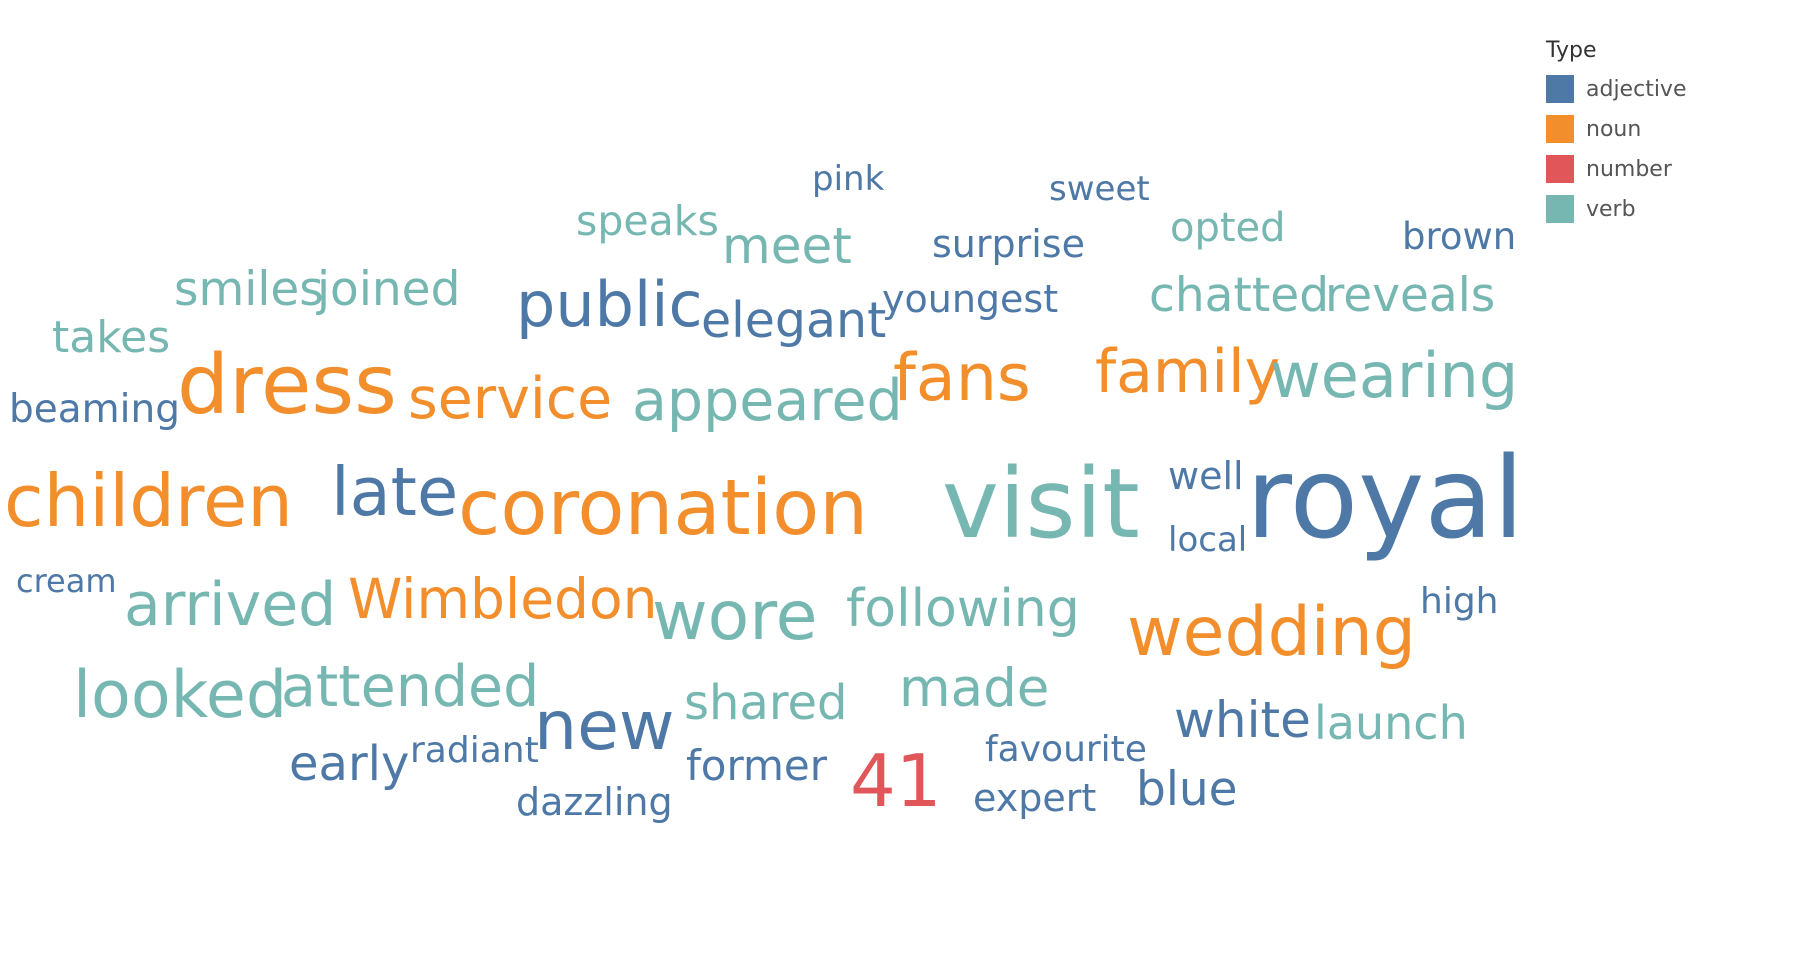 This screenshot has height=960, width=1806. What do you see at coordinates (1560, 89) in the screenshot?
I see `legend-swatch-adjective` at bounding box center [1560, 89].